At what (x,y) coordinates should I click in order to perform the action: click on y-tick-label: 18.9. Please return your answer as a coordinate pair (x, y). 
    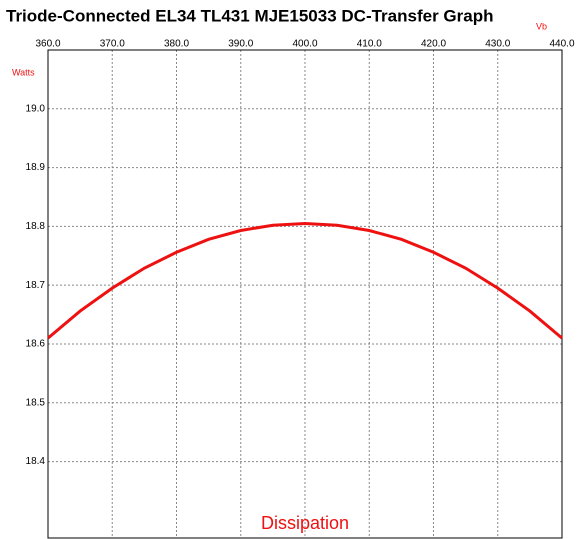
    Looking at the image, I should click on (36, 167).